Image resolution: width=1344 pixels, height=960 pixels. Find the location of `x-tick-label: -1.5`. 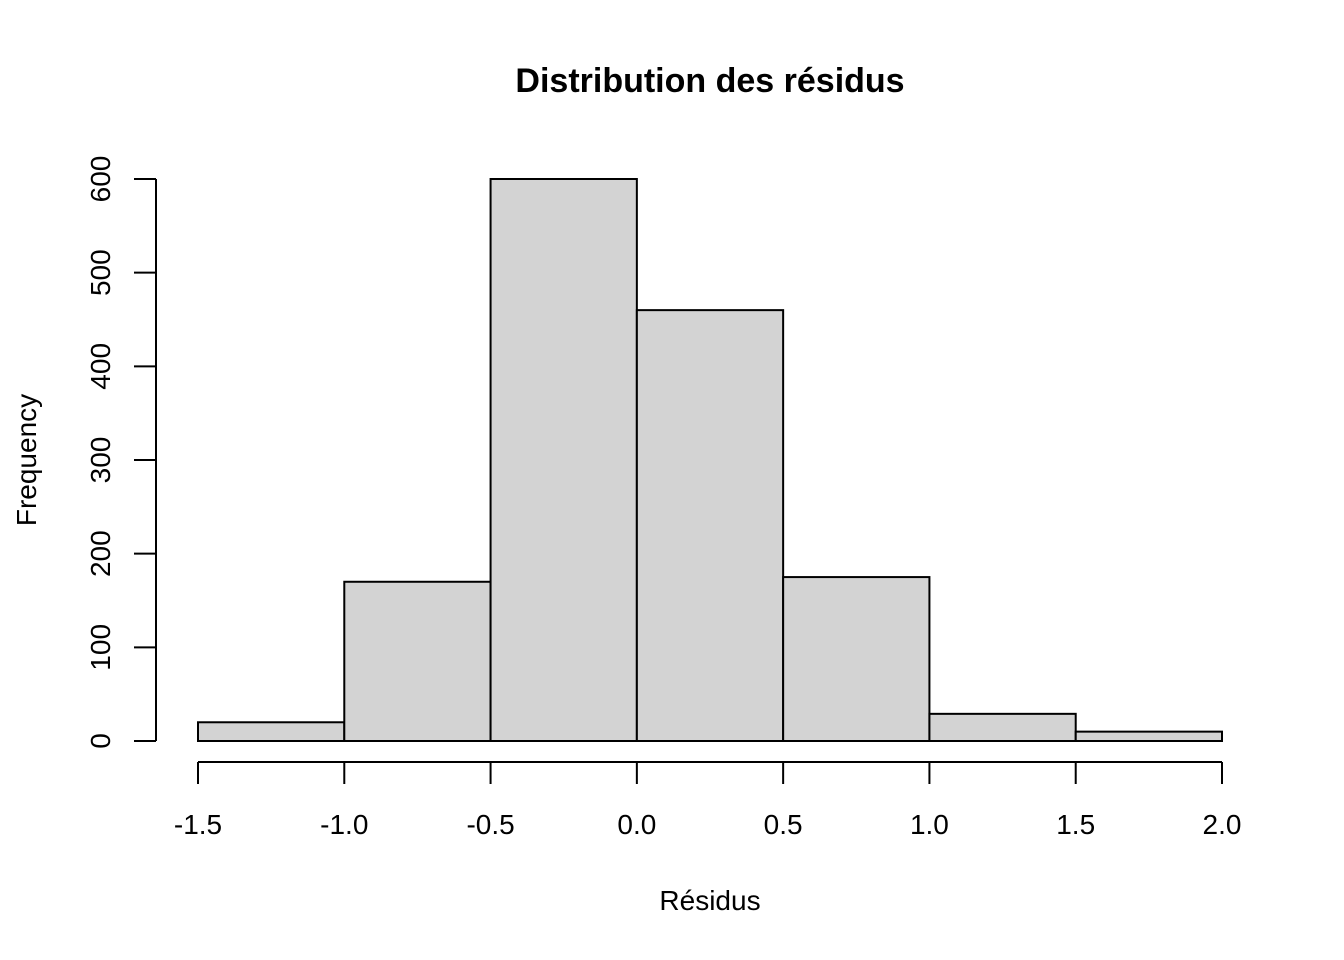

x-tick-label: -1.5 is located at coordinates (198, 824).